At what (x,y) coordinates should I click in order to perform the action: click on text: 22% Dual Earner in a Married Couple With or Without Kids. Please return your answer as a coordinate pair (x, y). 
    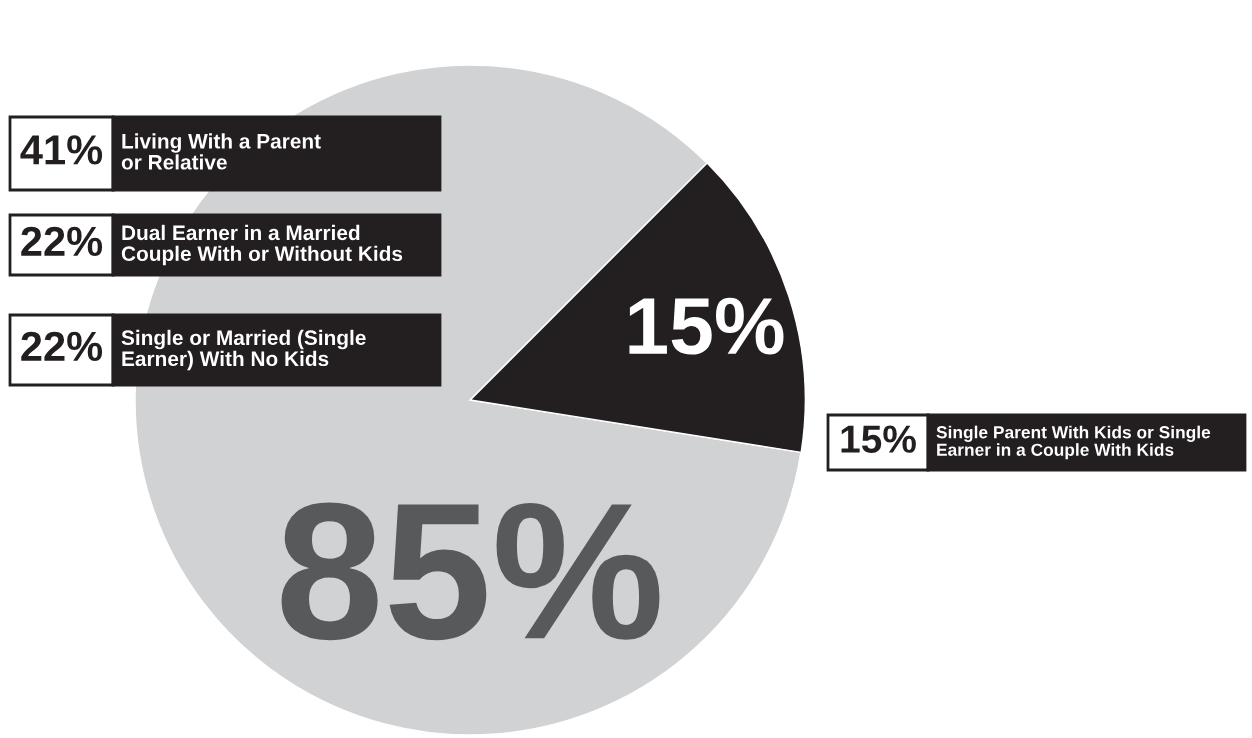
    Looking at the image, I should click on (212, 245).